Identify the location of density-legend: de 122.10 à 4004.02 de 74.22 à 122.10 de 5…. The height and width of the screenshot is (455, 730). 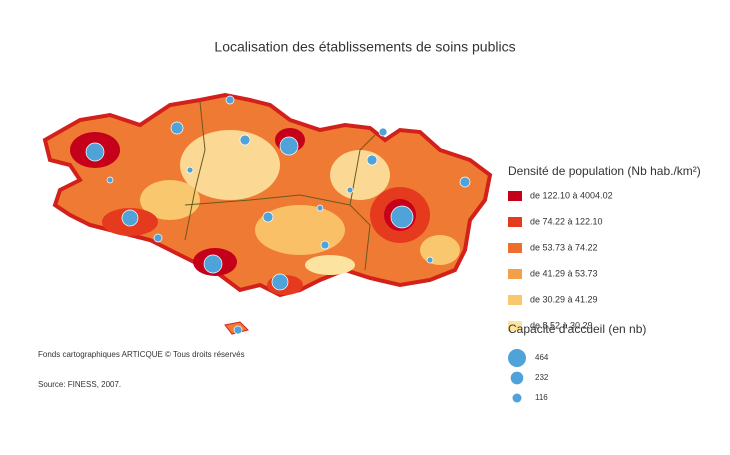
(560, 260).